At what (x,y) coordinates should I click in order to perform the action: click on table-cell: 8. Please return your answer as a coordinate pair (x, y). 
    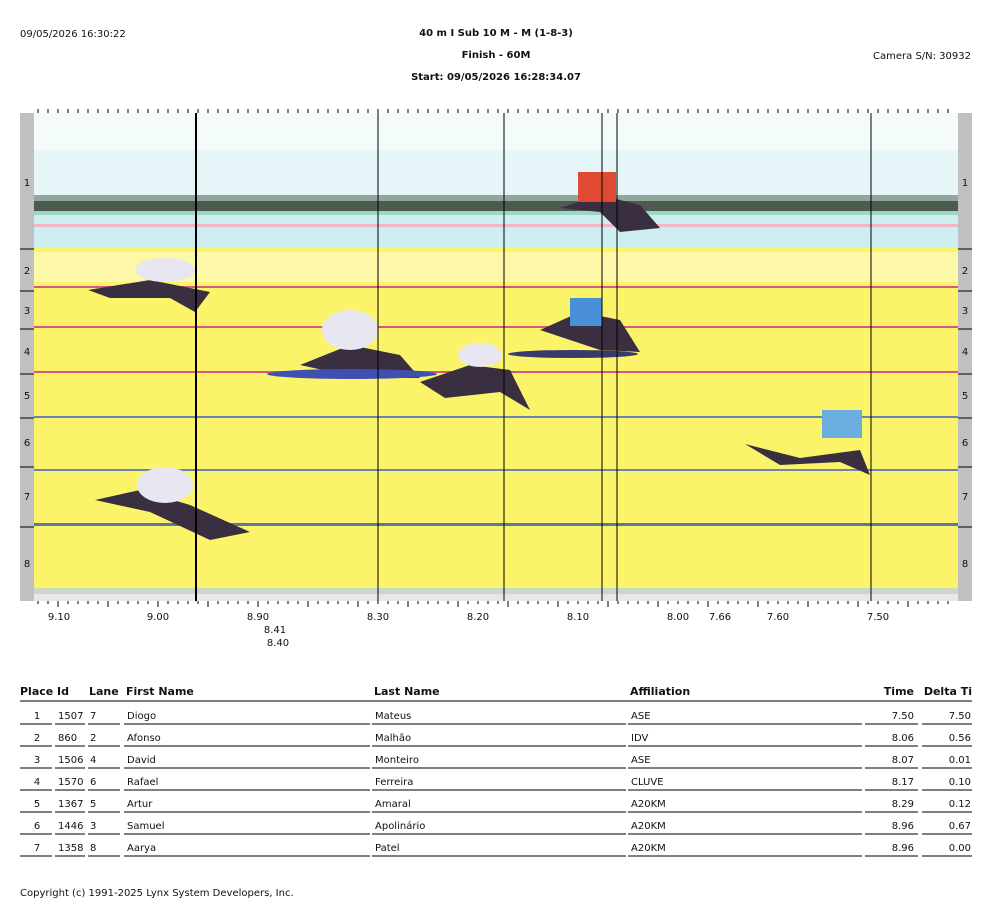
    Looking at the image, I should click on (93, 848).